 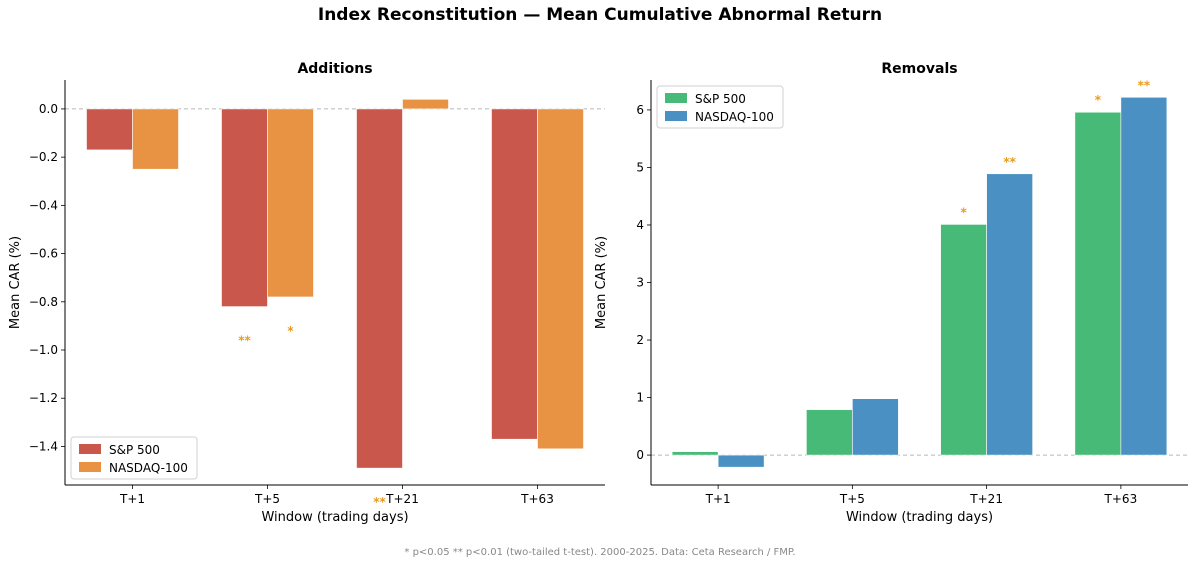 What do you see at coordinates (48, 109) in the screenshot?
I see `panel-1-y-tick-label: 0.0` at bounding box center [48, 109].